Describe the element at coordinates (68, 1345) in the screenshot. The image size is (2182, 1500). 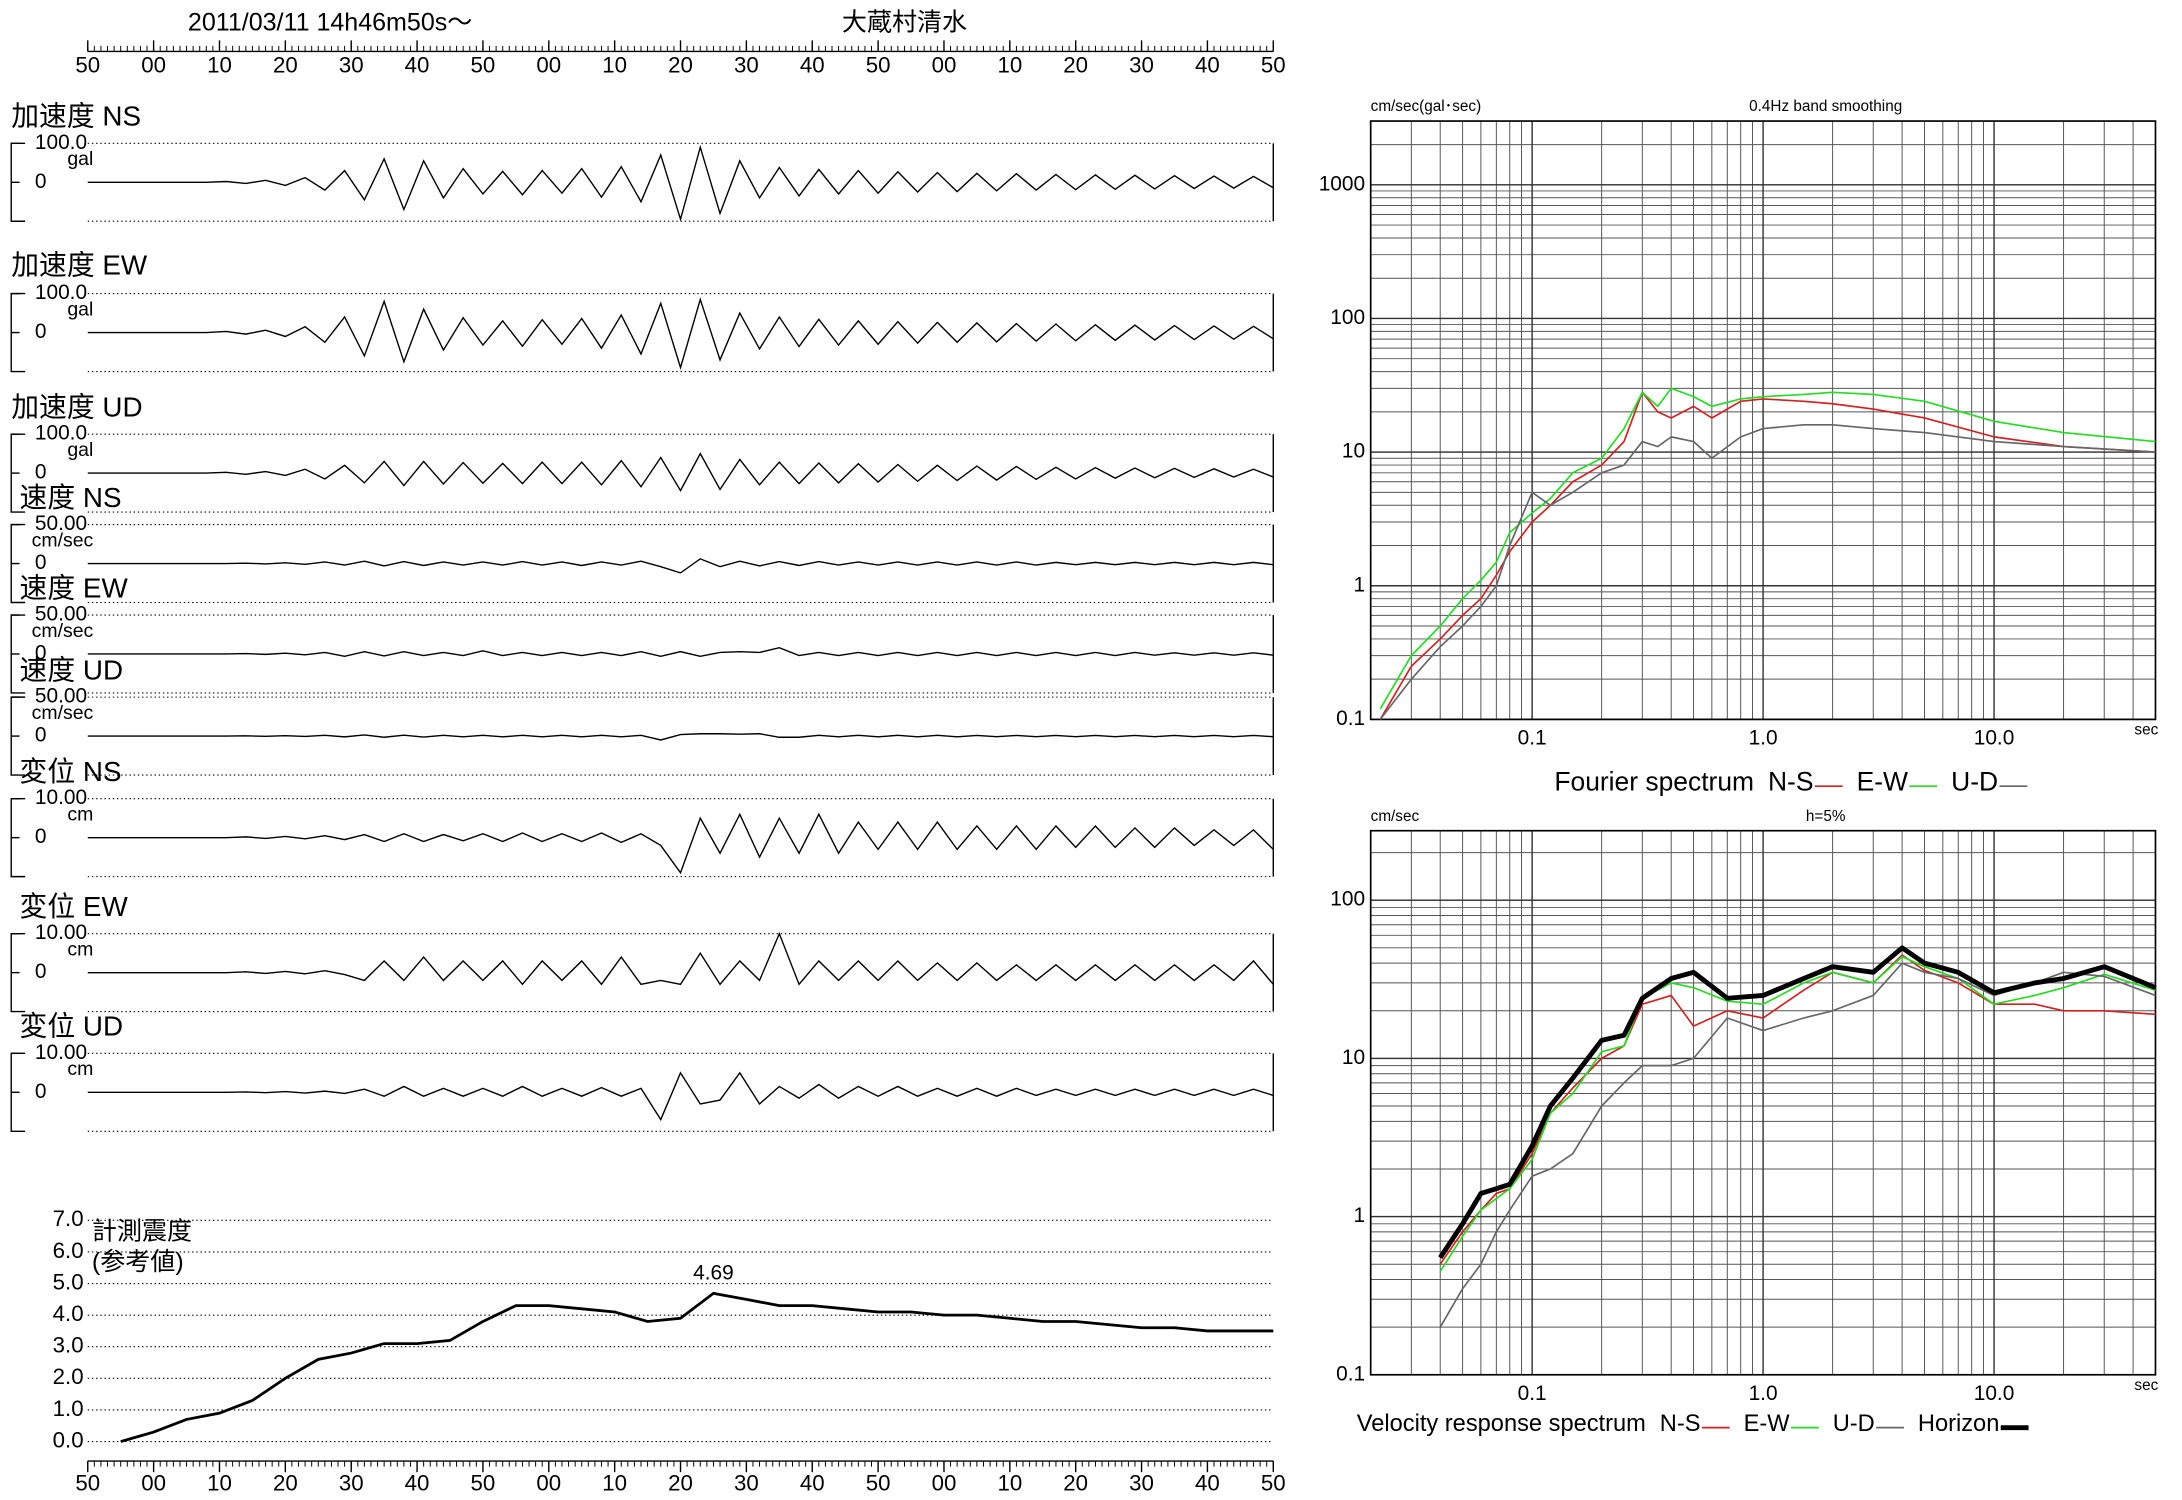
I see `y-tick-label: 3.0` at that location.